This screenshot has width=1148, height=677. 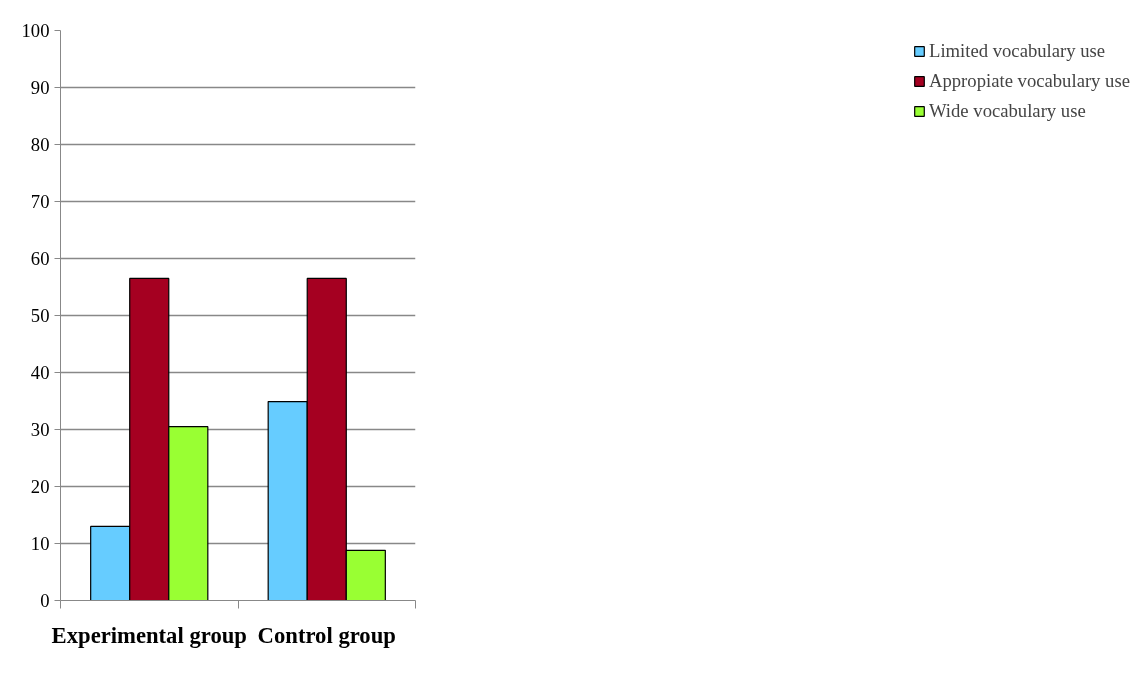 I want to click on y-tick-label: 90, so click(x=40, y=87).